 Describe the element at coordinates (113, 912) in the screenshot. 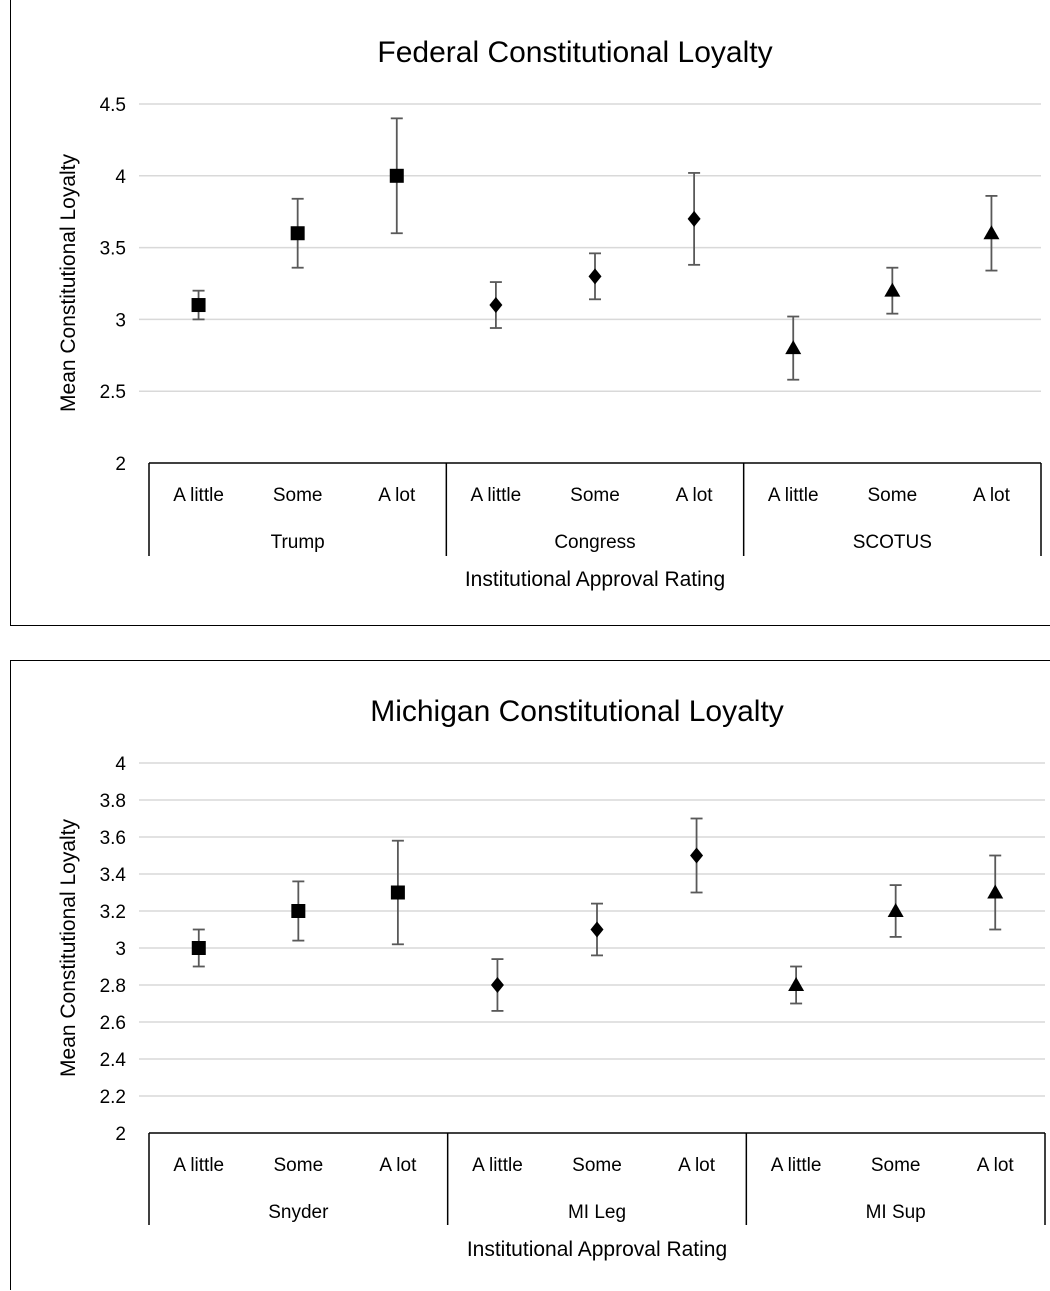

I see `y-tick-label: 3.2` at that location.